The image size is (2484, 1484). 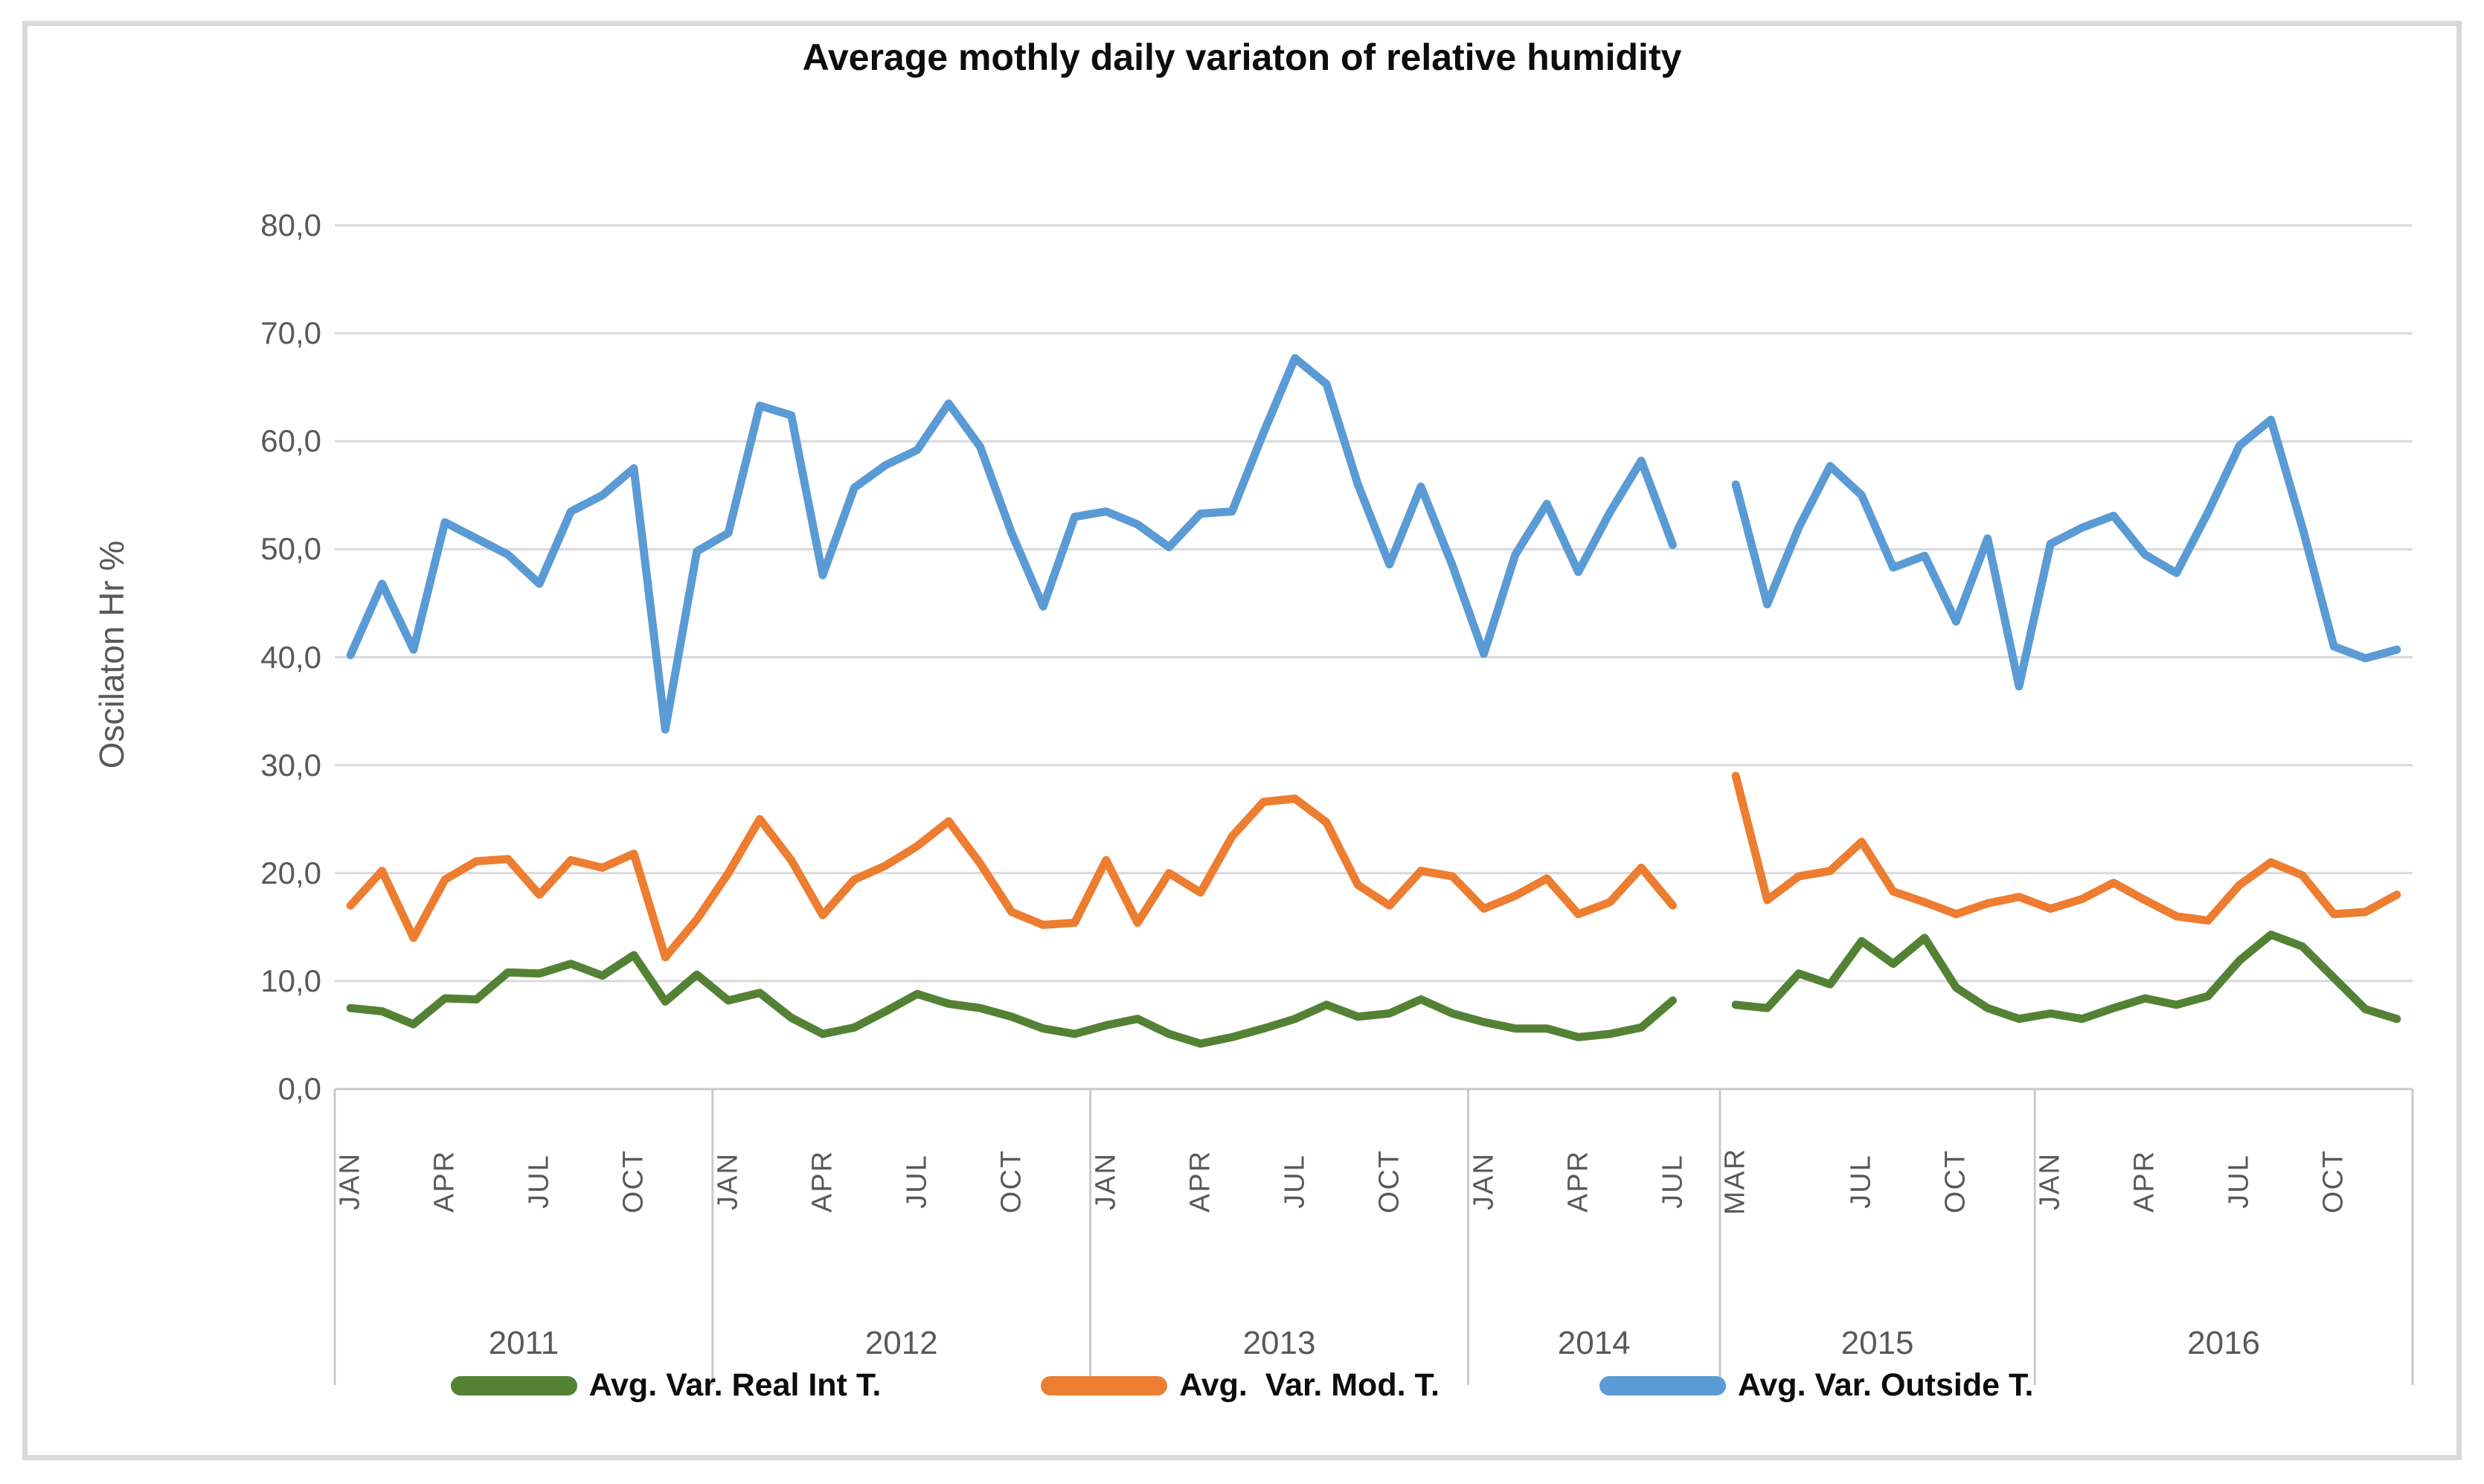 What do you see at coordinates (290, 657) in the screenshot?
I see `y-tick-label: 40,0` at bounding box center [290, 657].